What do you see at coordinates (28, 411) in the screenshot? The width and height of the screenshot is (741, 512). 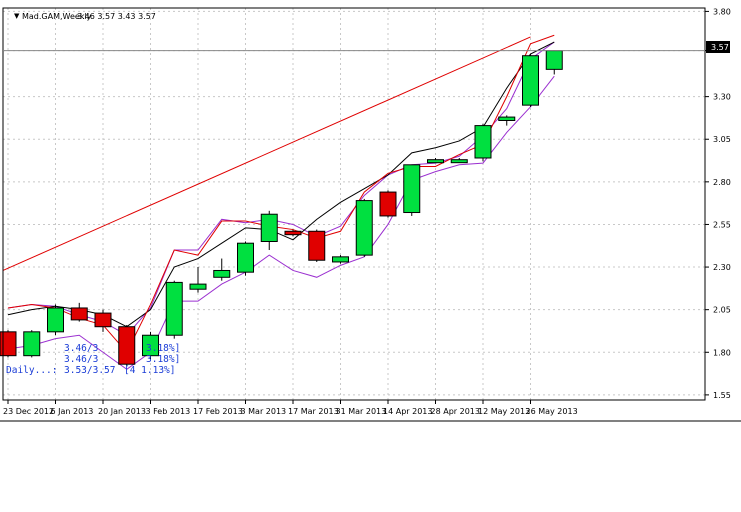 I see `x-tick-label: 23 Dec 2012` at bounding box center [28, 411].